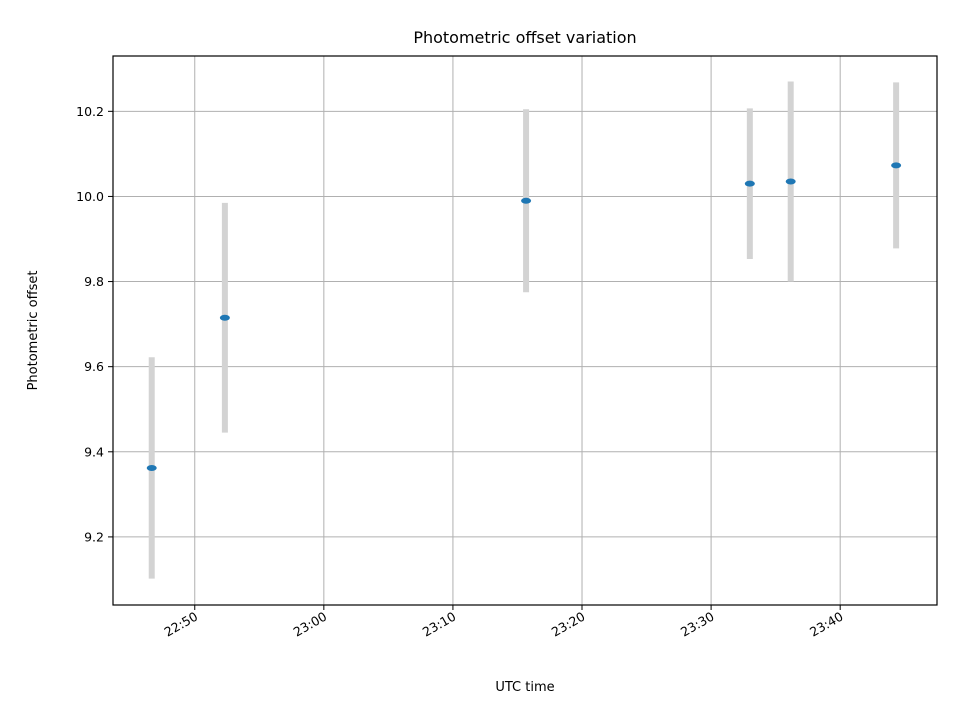  I want to click on y-axis-ticks: 9.2 9.4 9.6 9.8 10.0 10.2, so click(94, 324).